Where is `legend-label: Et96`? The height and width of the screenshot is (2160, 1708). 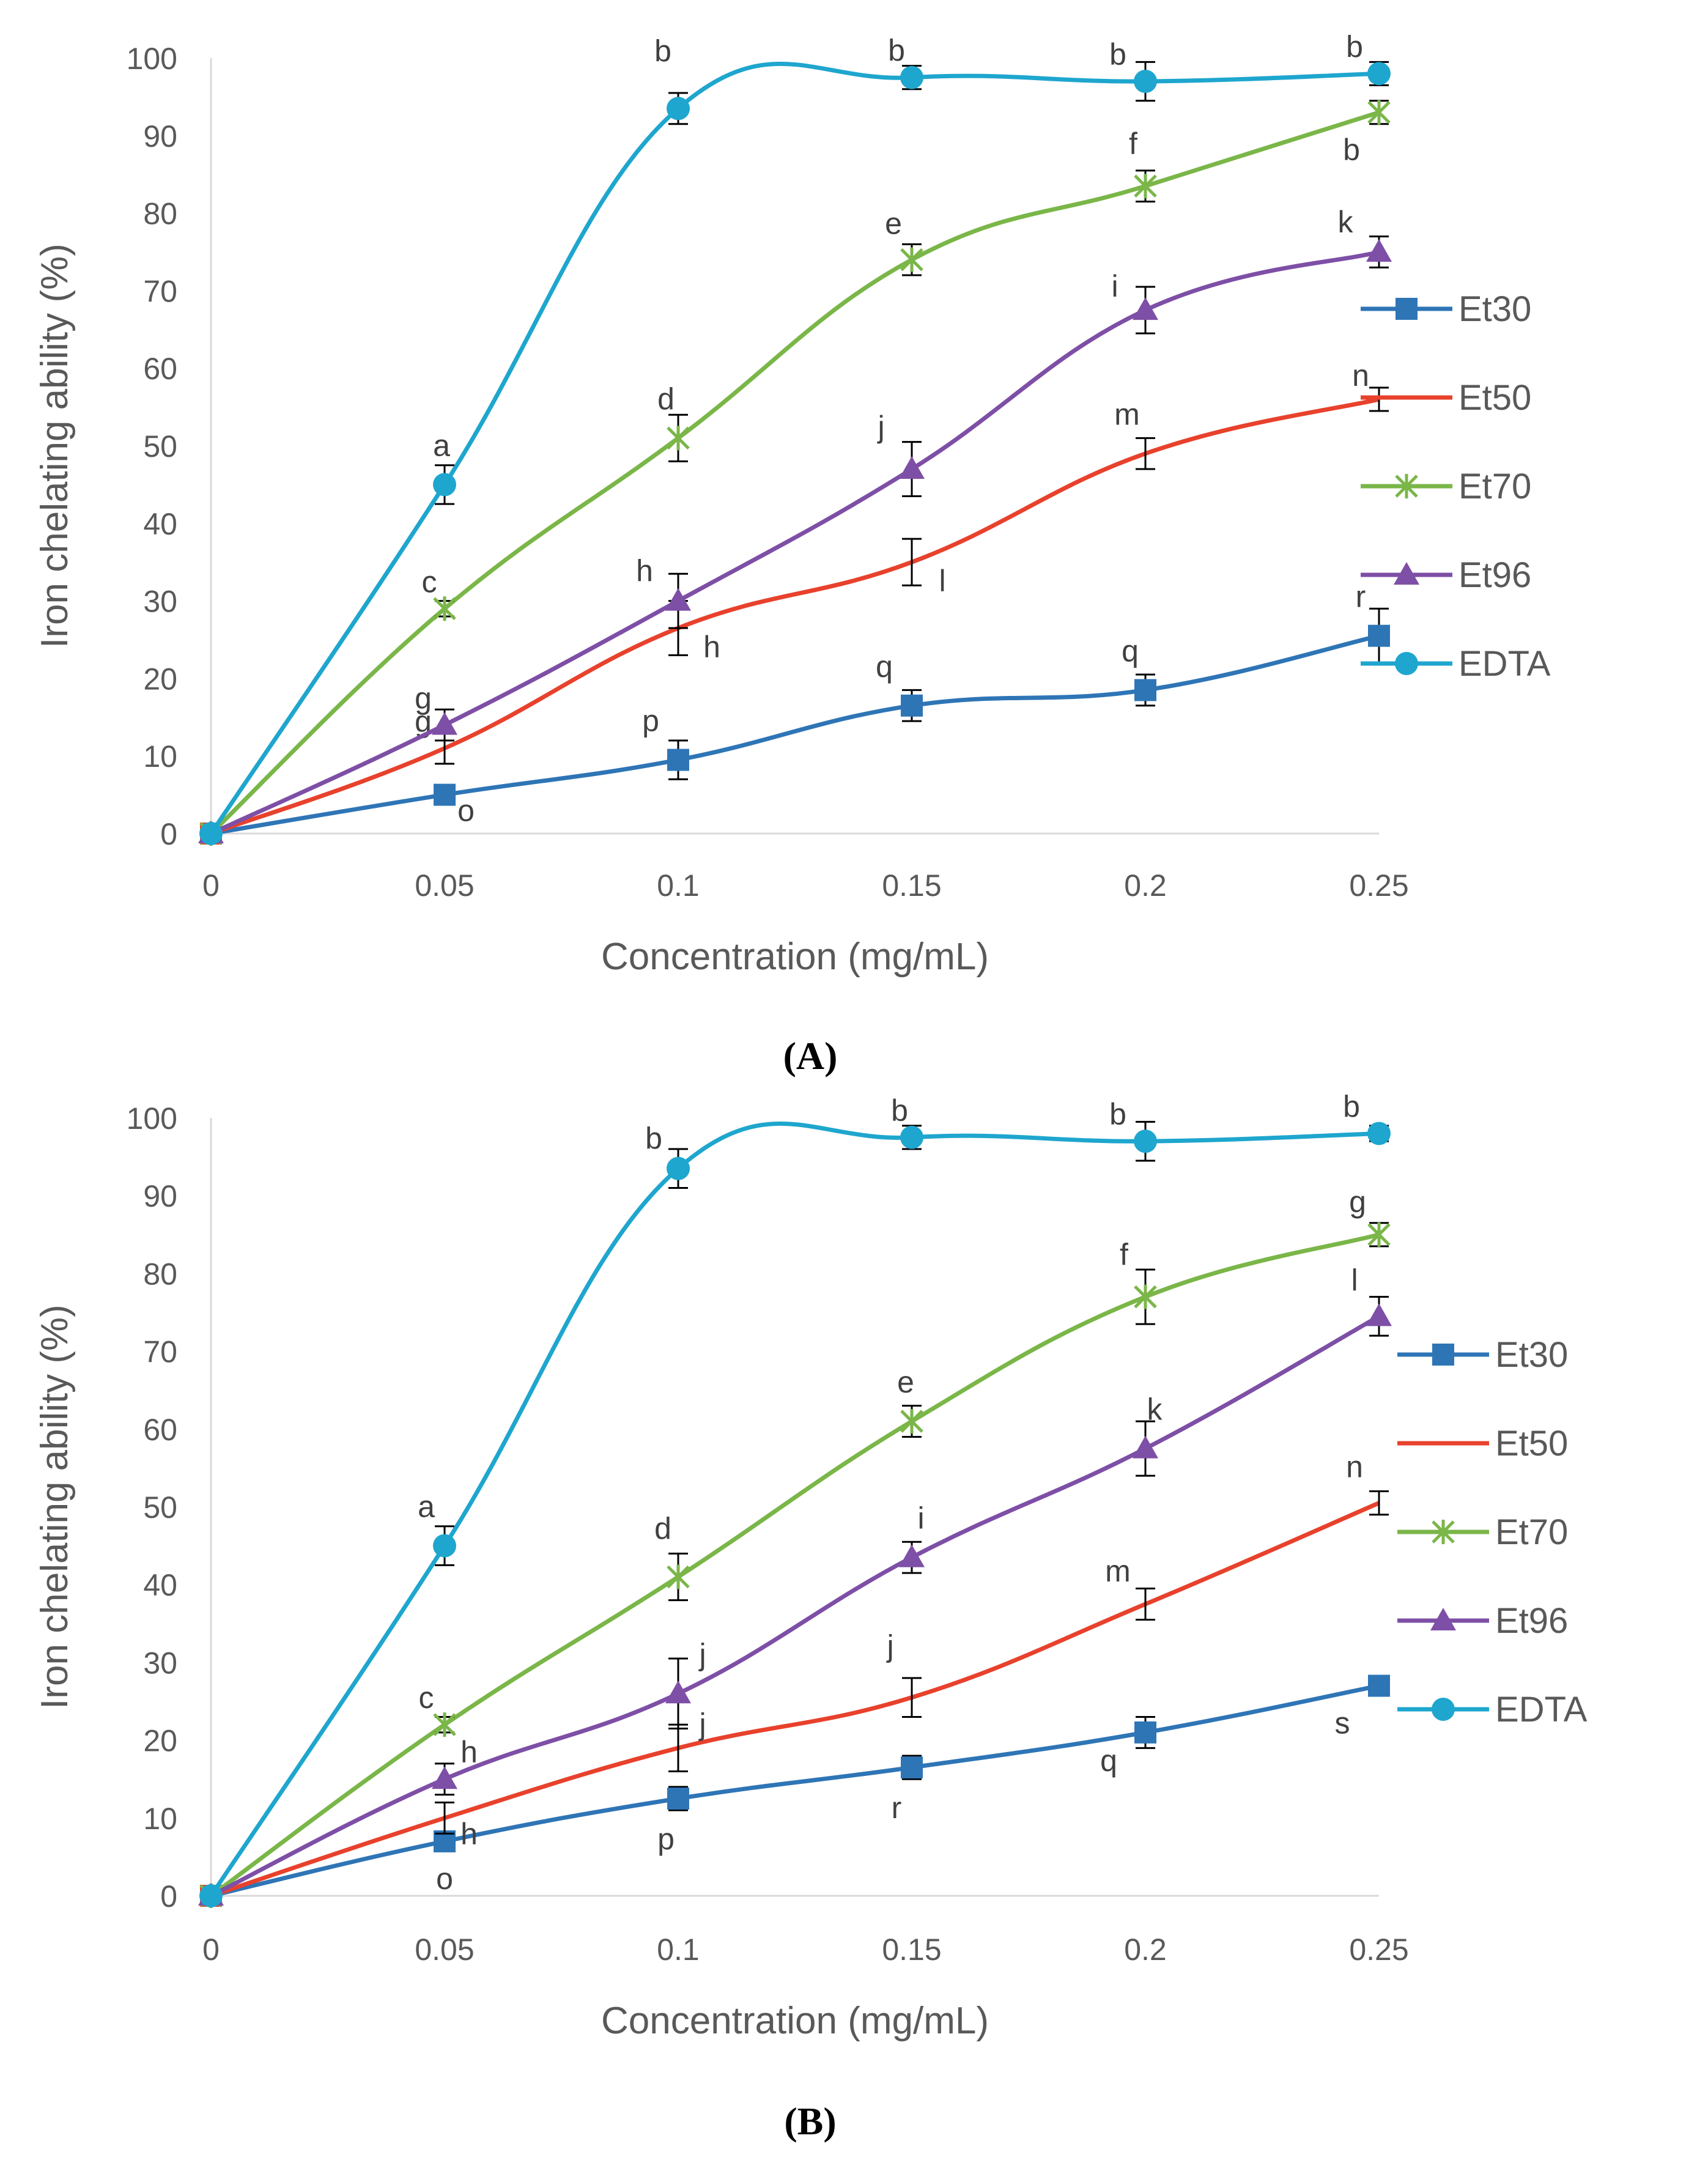
legend-label: Et96 is located at coordinates (1531, 1621).